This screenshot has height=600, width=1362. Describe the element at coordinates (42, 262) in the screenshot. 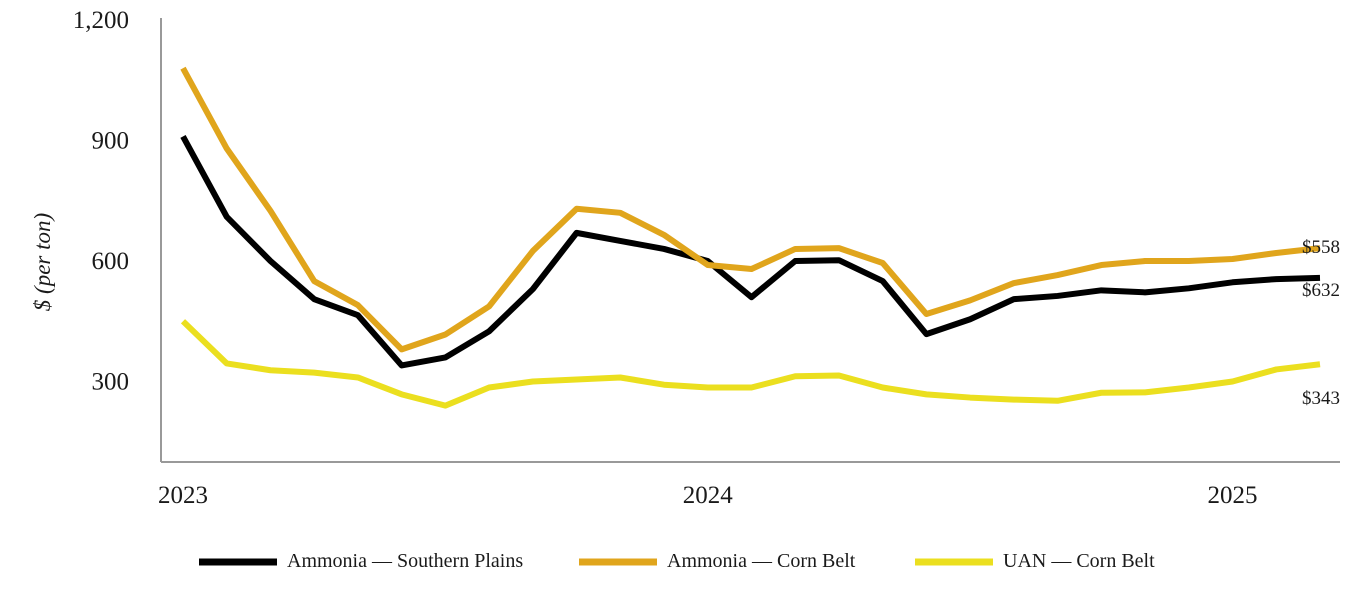

I see `y-axis-label: $ (per ton)` at that location.